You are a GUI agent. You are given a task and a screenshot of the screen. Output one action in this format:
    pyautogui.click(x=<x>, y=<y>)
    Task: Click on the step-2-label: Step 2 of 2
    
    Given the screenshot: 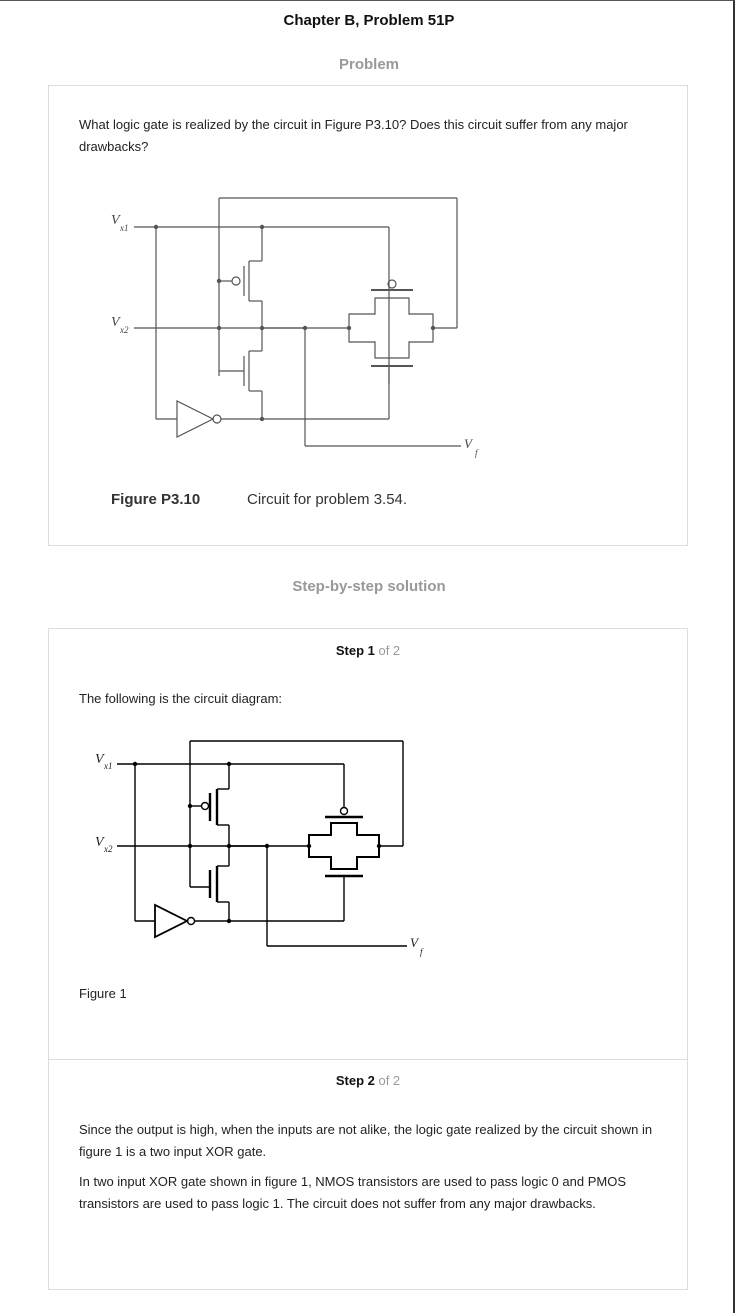 What is the action you would take?
    pyautogui.click(x=368, y=1080)
    